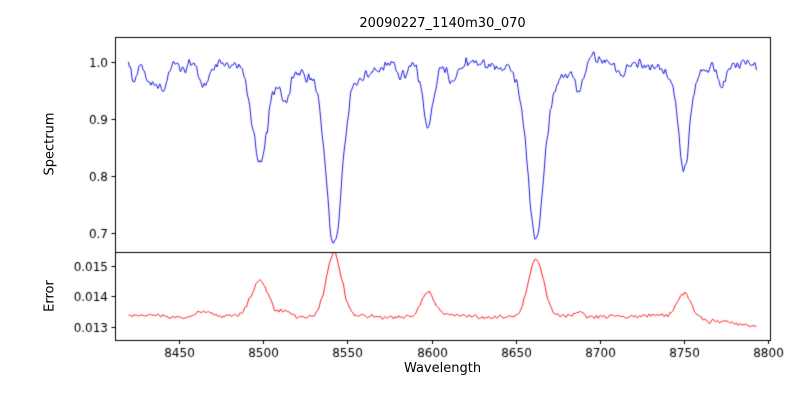 The width and height of the screenshot is (800, 400). I want to click on error-y-axis-label: Error, so click(50, 296).